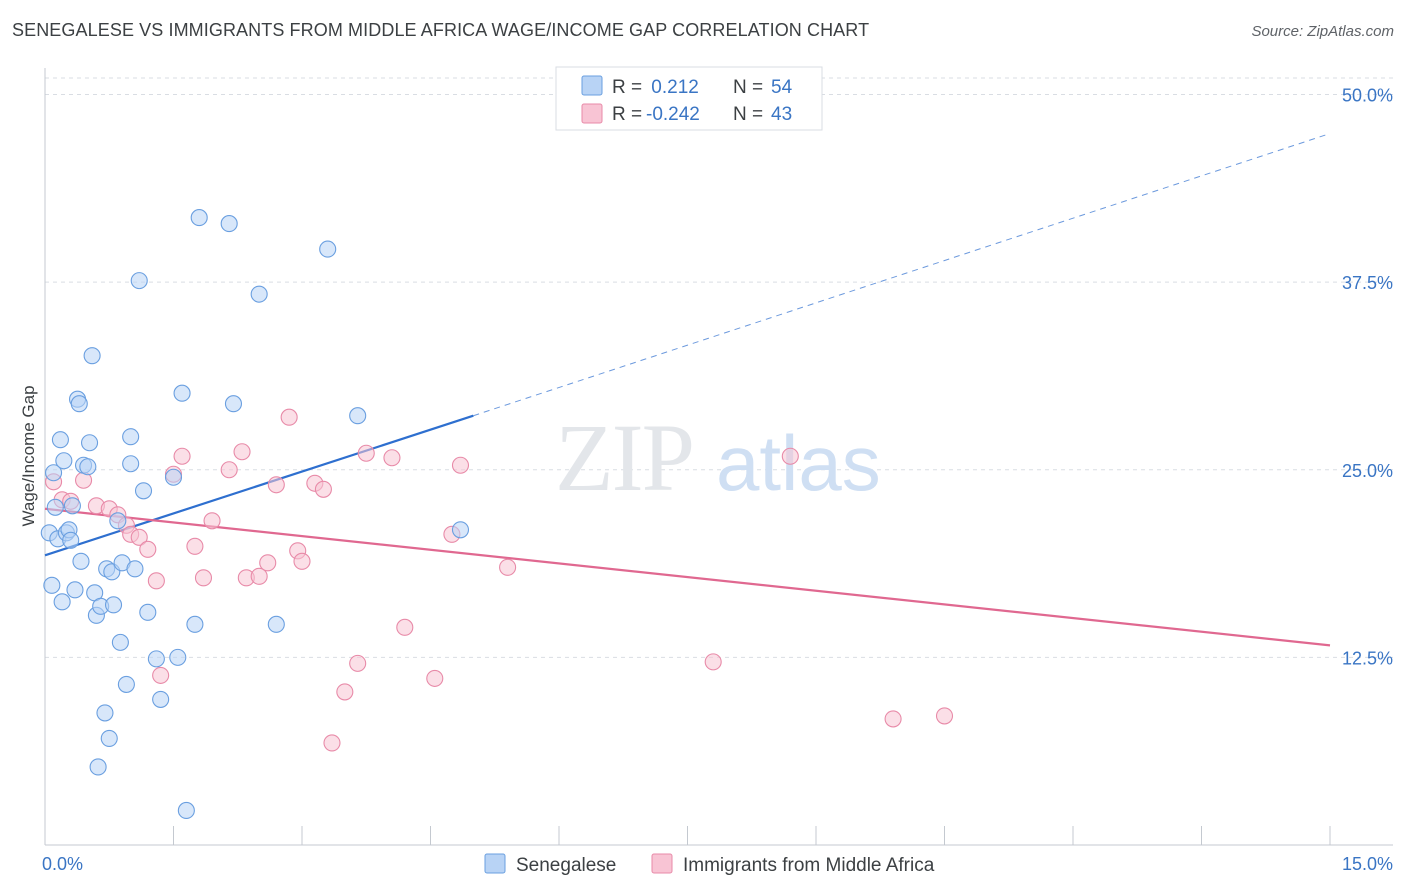 The width and height of the screenshot is (1406, 892). I want to click on legend-top-n-label-0: N =, so click(748, 87).